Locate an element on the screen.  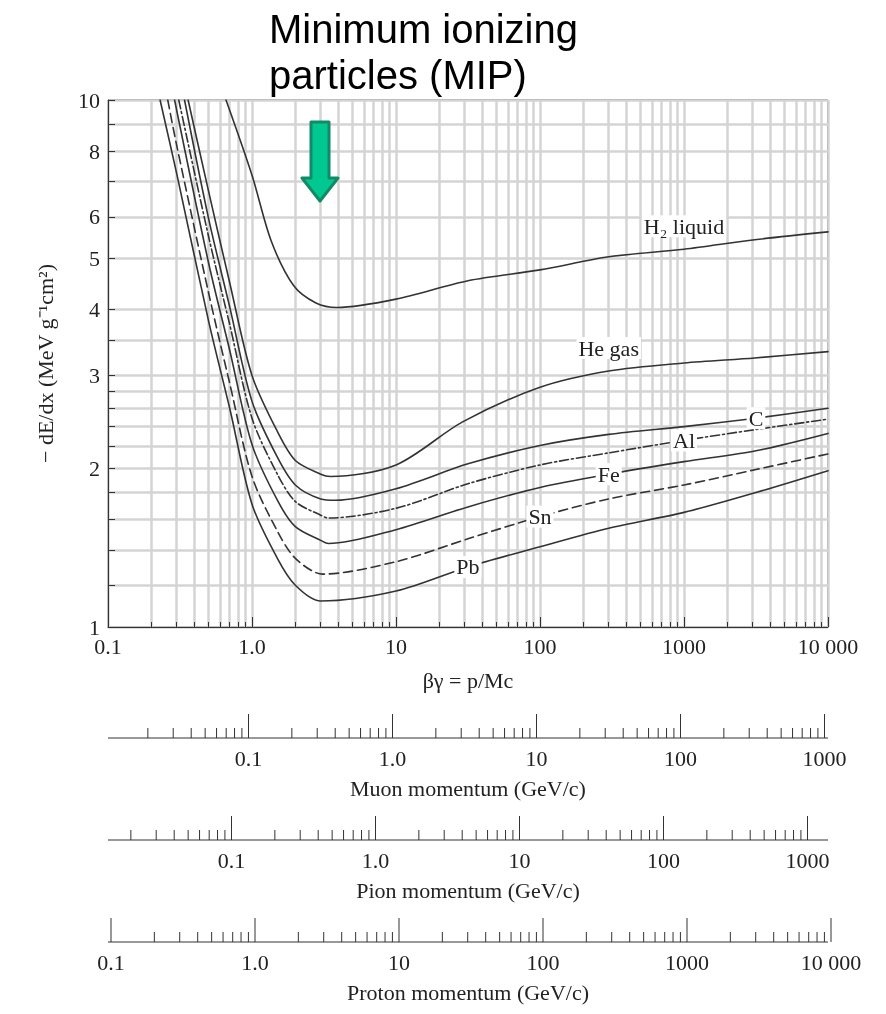
x-tick-label: 10 000 is located at coordinates (828, 646).